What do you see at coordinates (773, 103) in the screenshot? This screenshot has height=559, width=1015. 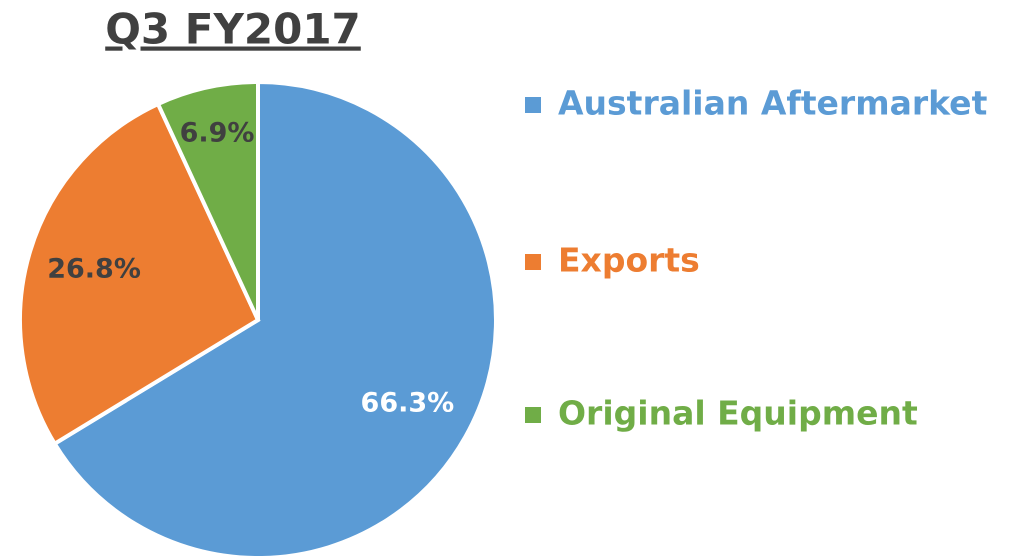 I see `legend-label: Australian Aftermarket` at bounding box center [773, 103].